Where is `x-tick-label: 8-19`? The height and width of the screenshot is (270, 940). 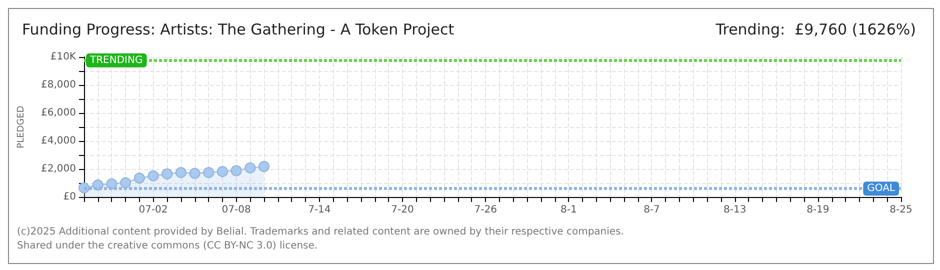
x-tick-label: 8-19 is located at coordinates (818, 210).